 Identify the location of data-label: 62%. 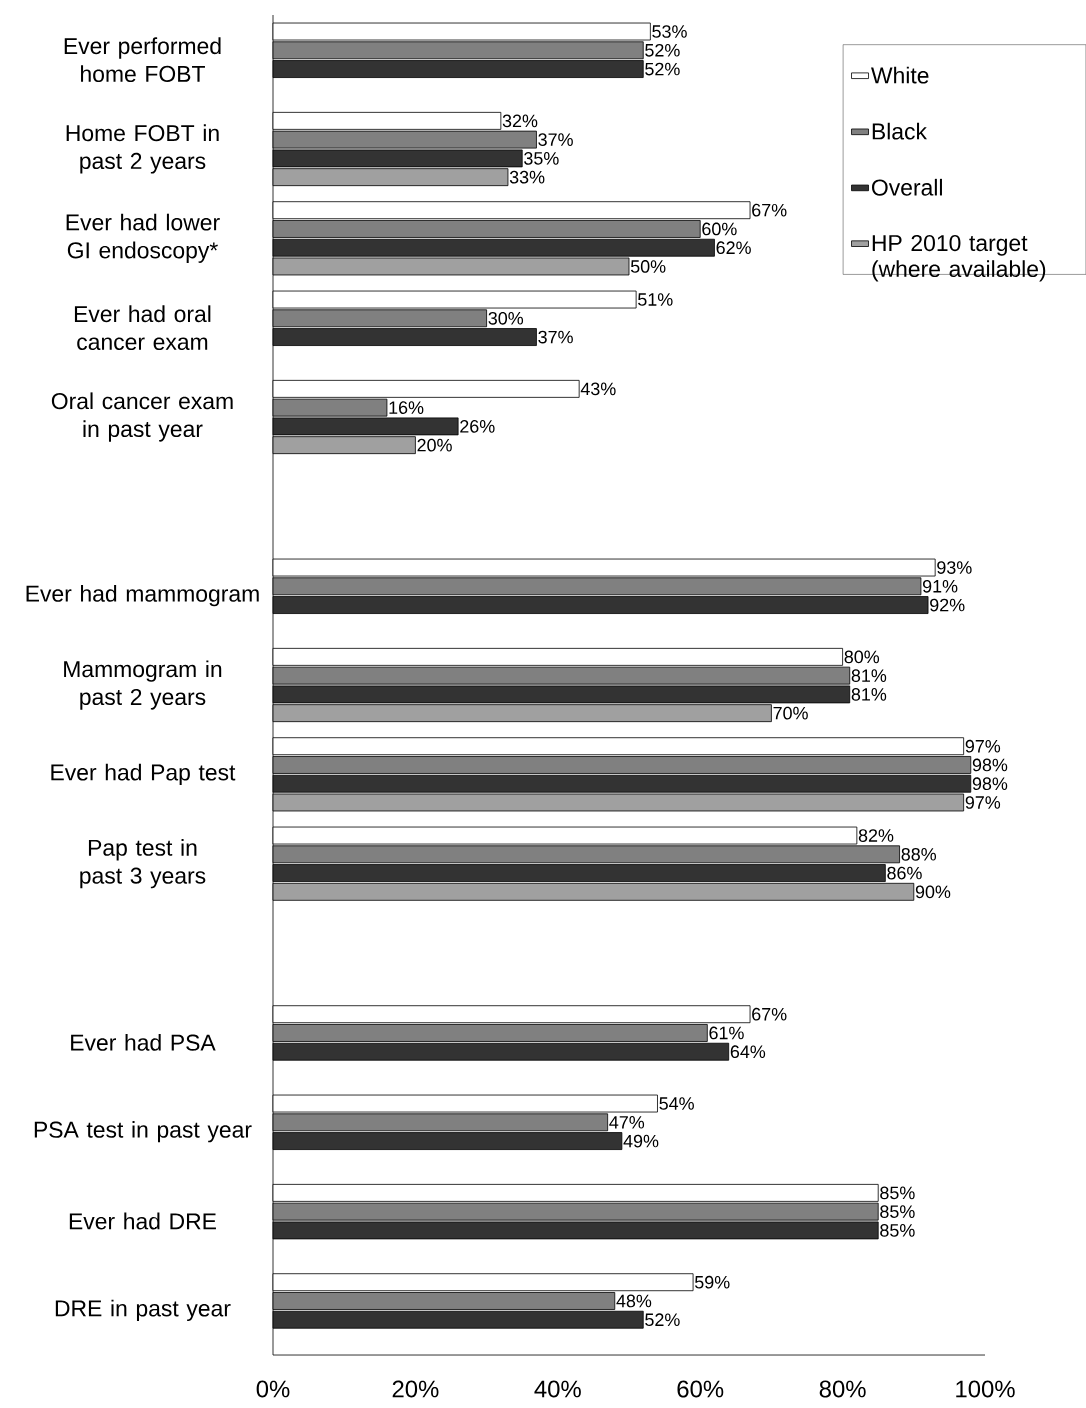
(733, 248).